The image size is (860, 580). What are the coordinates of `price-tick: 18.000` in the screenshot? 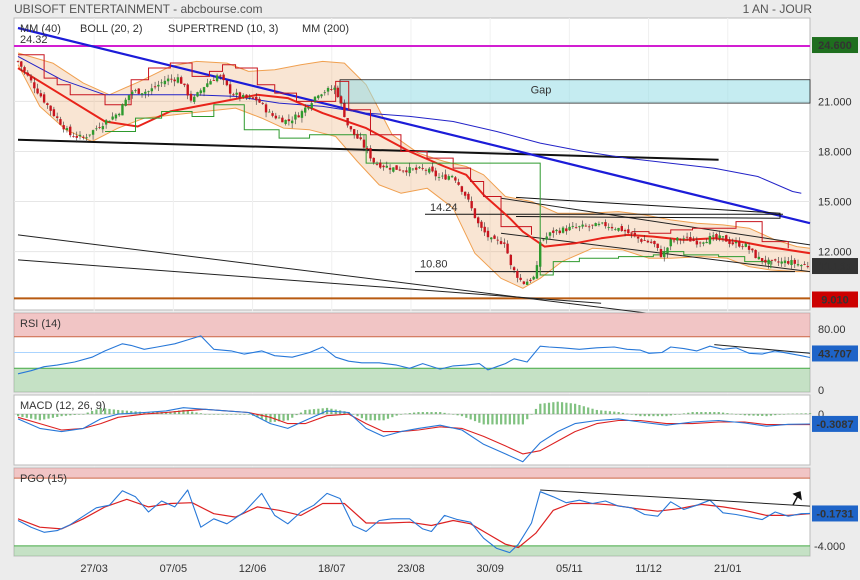 It's located at (835, 152).